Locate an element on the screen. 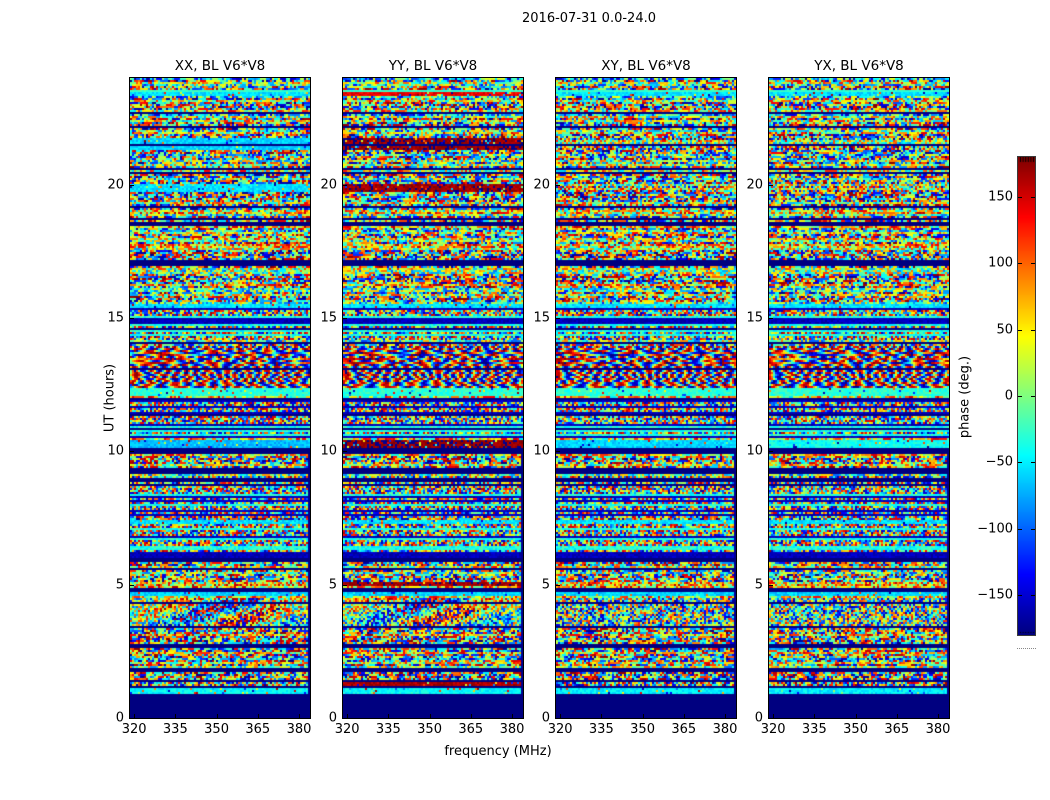 This screenshot has height=800, width=1050. colorbar-tick-label: 100 is located at coordinates (1000, 263).